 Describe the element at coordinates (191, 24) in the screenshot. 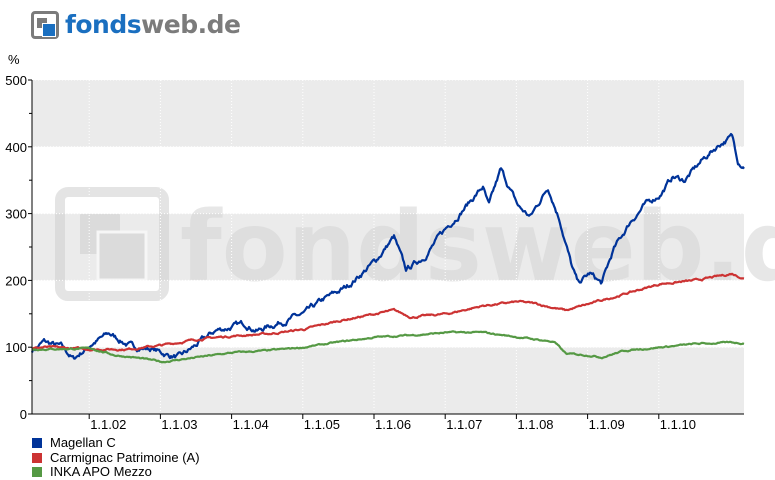

I see `logo-text-web: web.de` at that location.